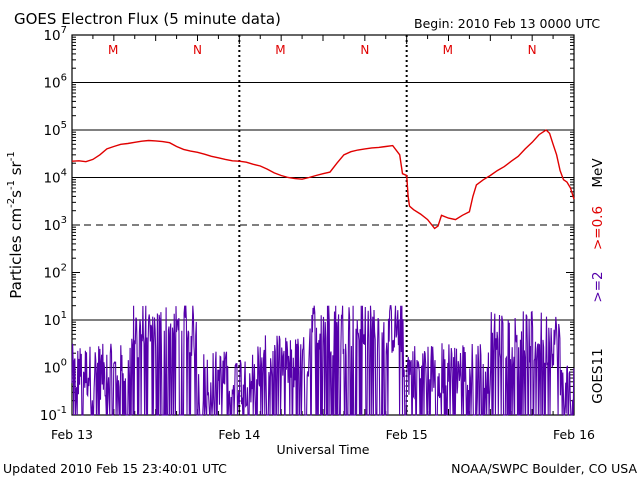 This screenshot has width=640, height=480. Describe the element at coordinates (323, 449) in the screenshot. I see `x-axis-label: Universal Time` at that location.